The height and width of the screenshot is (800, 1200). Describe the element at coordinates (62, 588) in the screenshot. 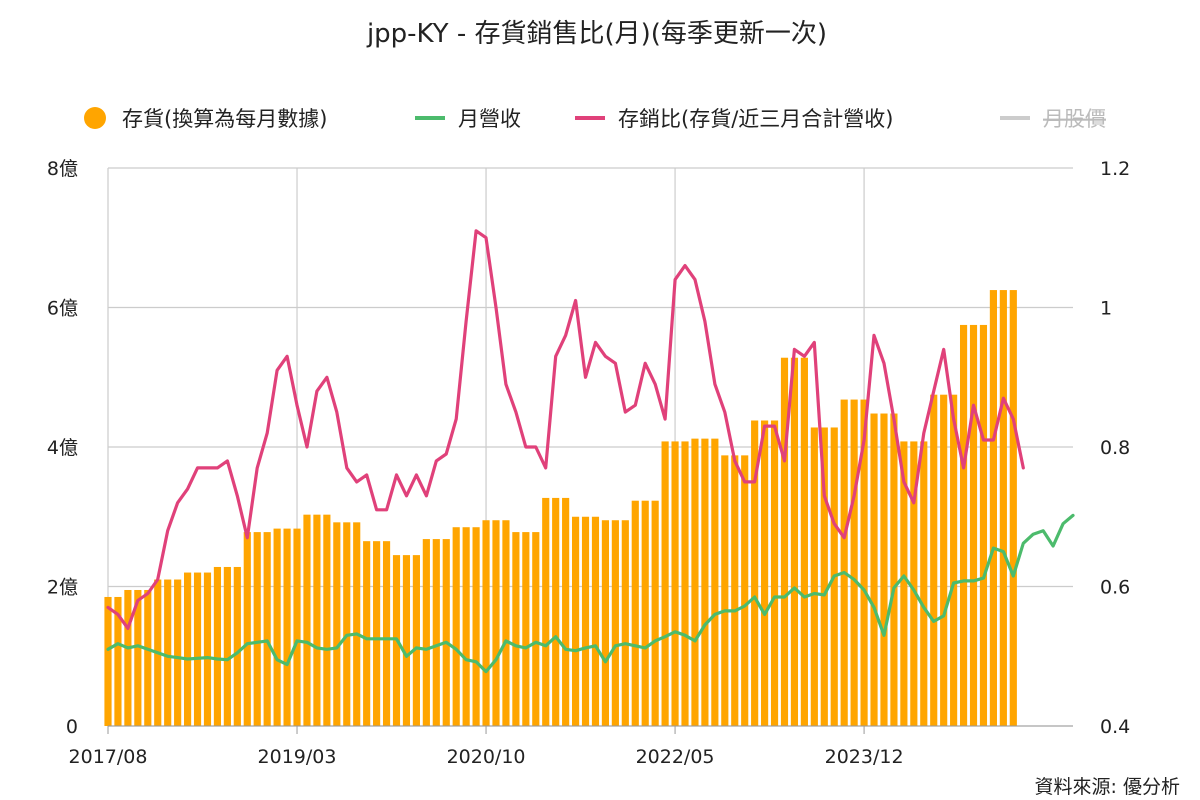

I see `y-left-tick-label: 2億` at that location.